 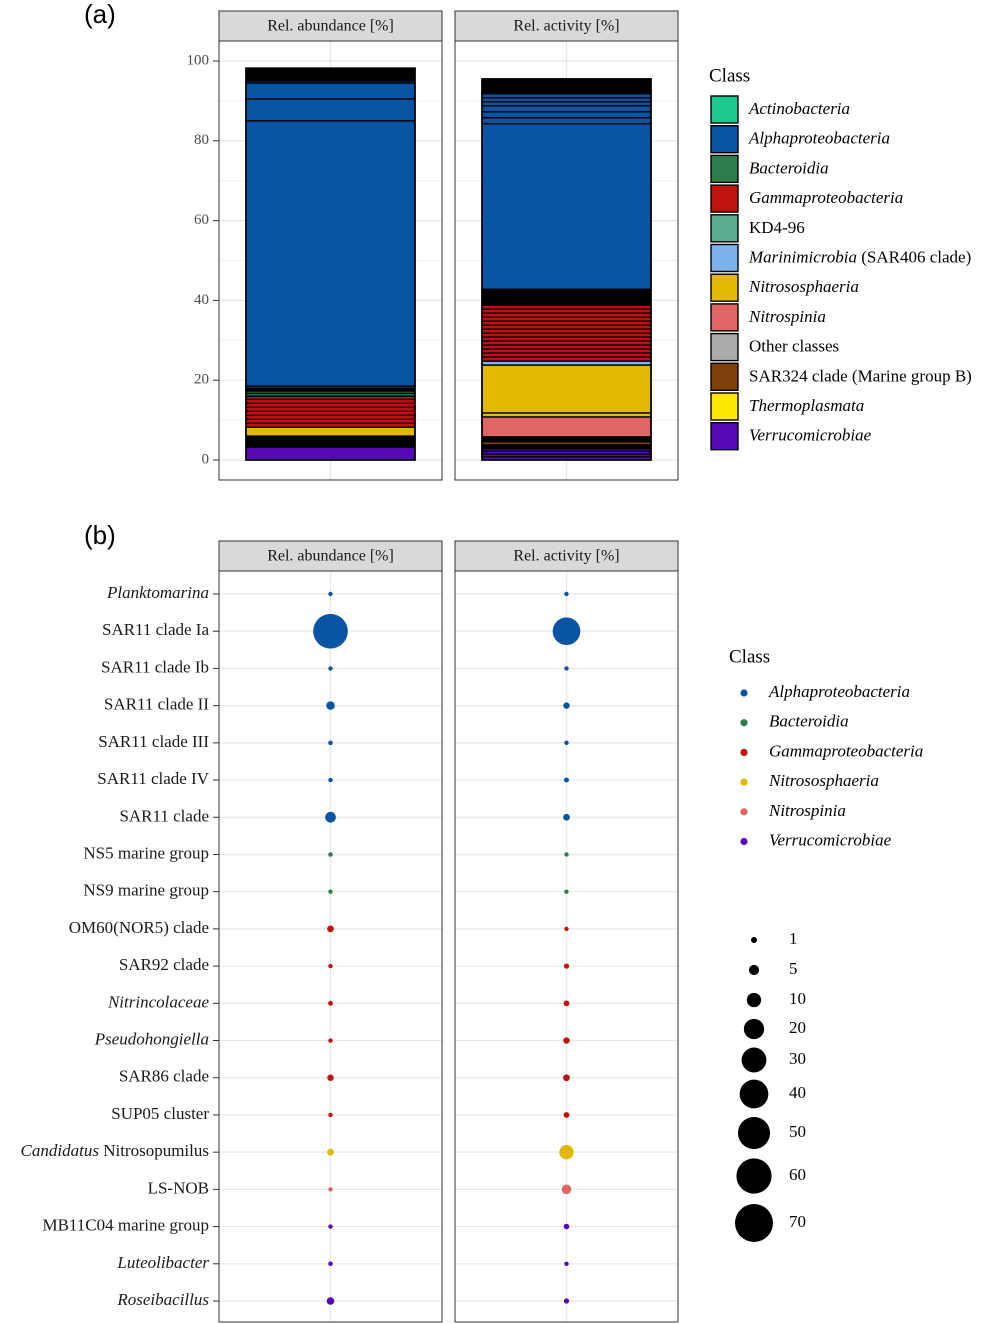 I want to click on panel-b-row-label-plain: SAR86 clade, so click(x=164, y=1076).